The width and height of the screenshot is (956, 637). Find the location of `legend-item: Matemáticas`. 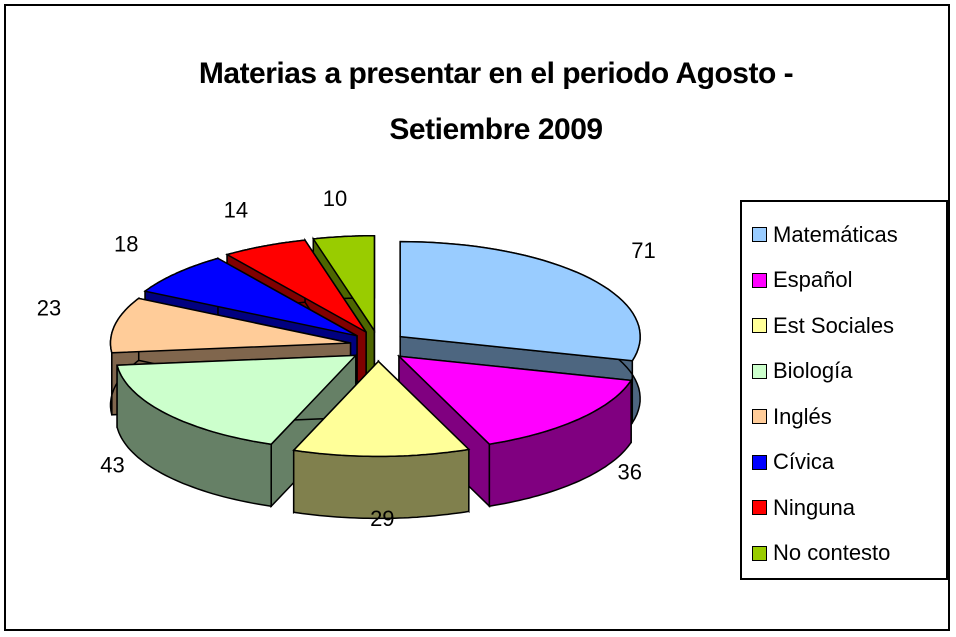

legend-item: Matemáticas is located at coordinates (844, 235).